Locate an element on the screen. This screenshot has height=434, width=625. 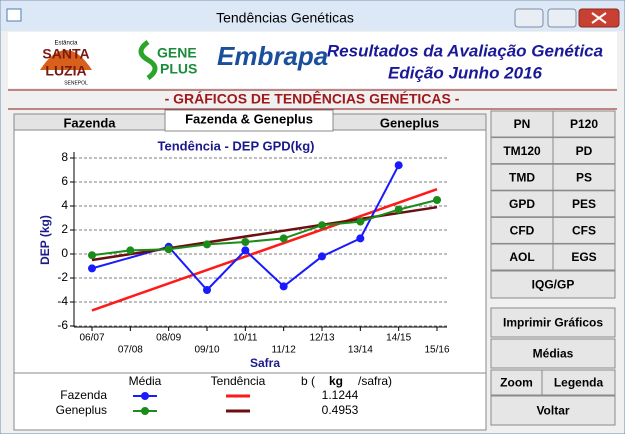
button-label: GPD is located at coordinates (522, 204).